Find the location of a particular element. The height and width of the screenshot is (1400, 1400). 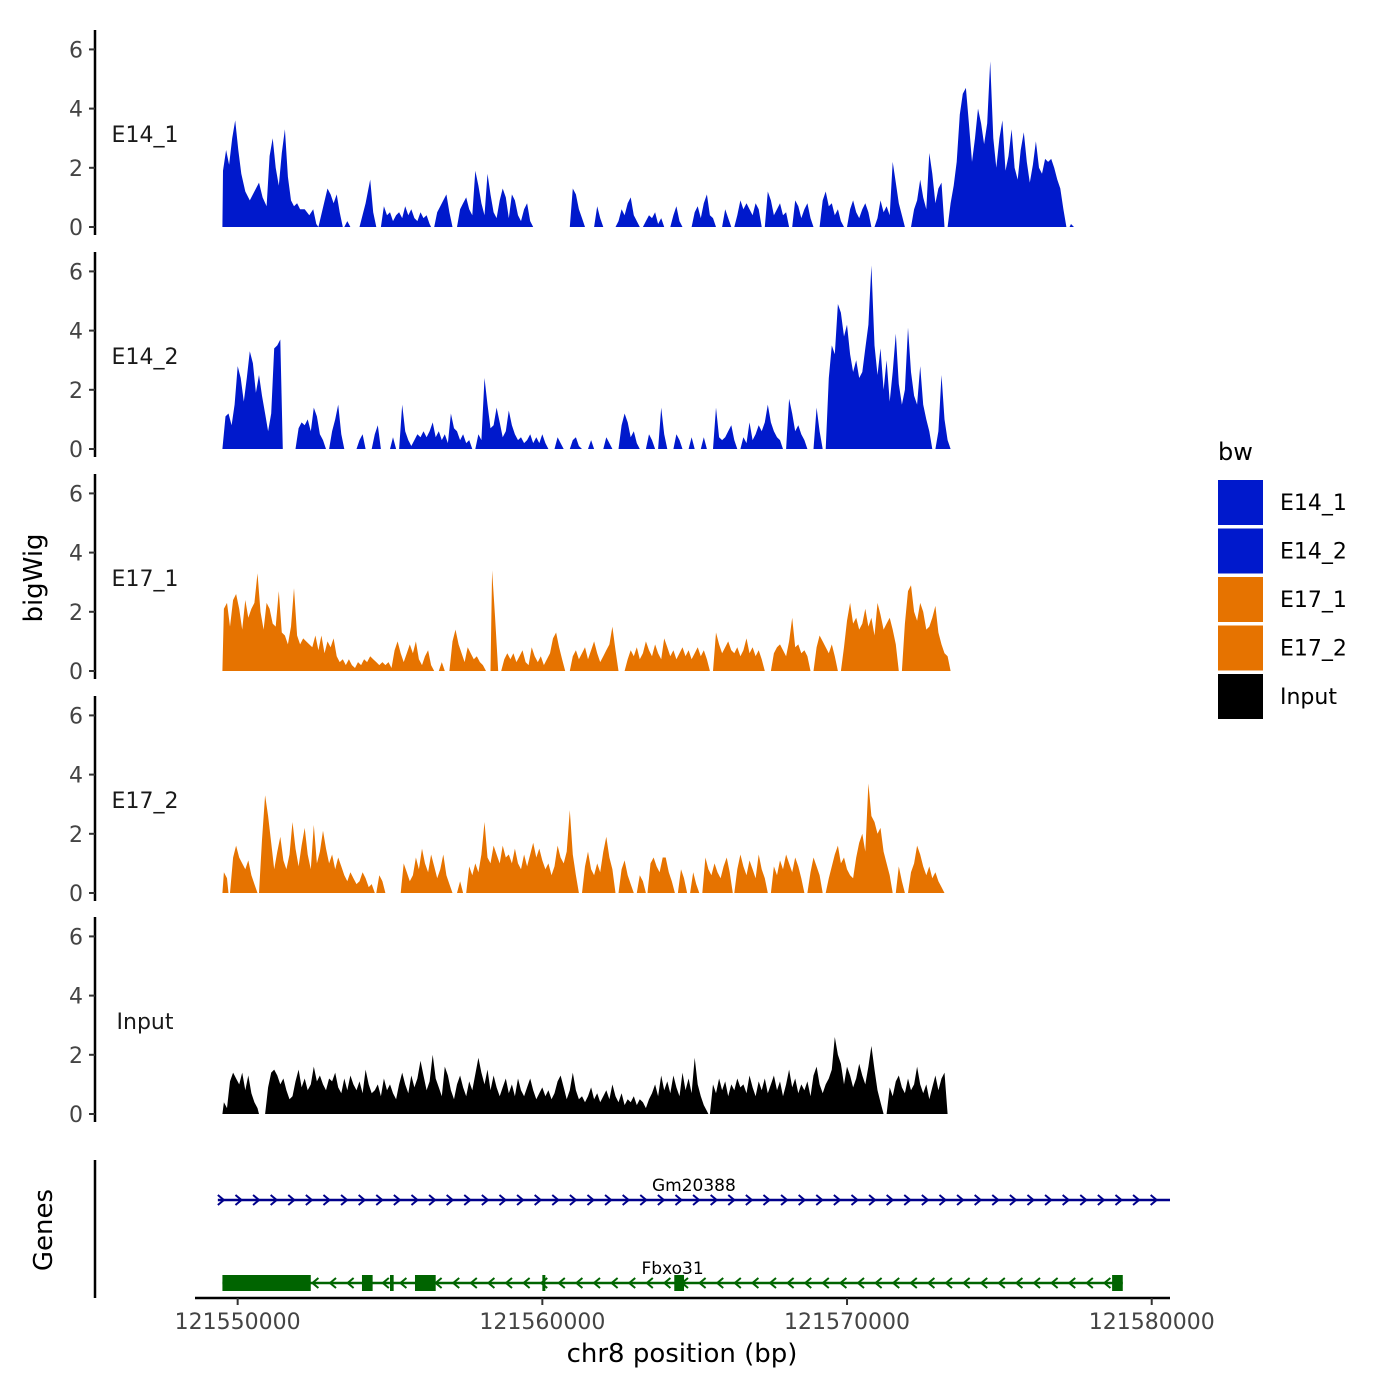

genes-axis-title: Genes is located at coordinates (44, 1230).